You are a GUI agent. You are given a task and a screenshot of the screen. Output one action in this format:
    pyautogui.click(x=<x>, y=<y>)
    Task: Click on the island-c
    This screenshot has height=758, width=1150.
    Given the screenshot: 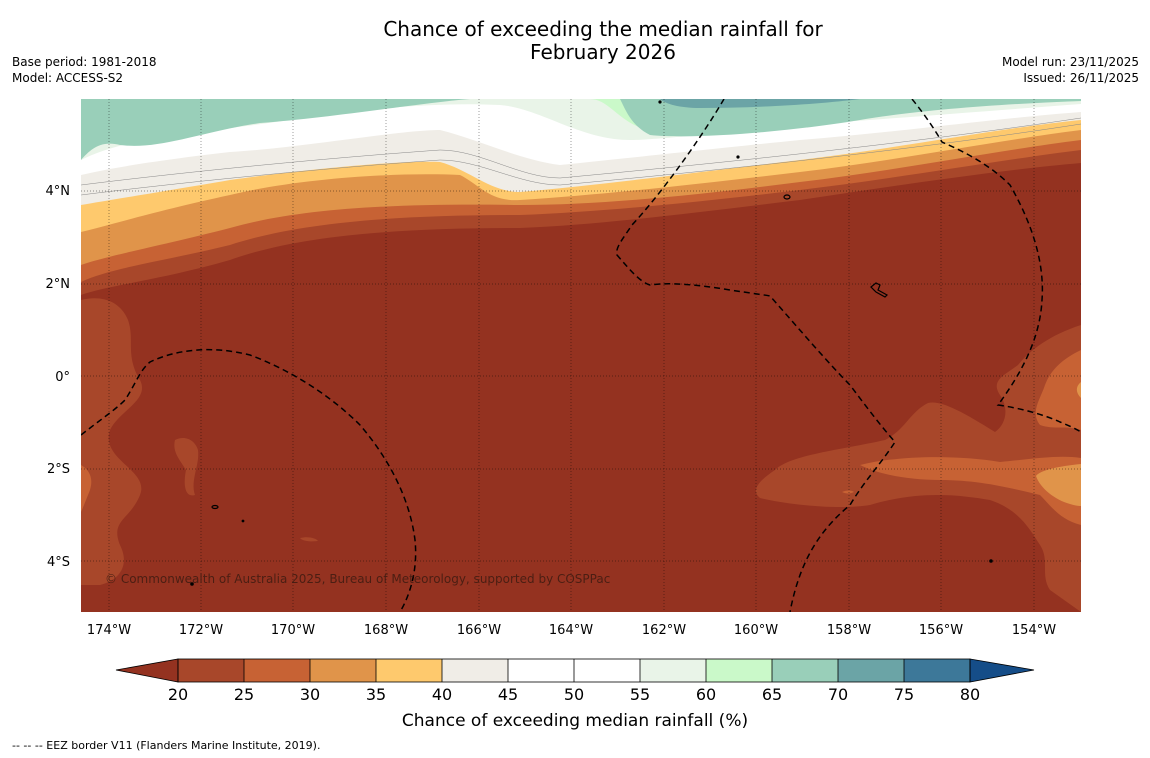 What is the action you would take?
    pyautogui.click(x=215, y=507)
    